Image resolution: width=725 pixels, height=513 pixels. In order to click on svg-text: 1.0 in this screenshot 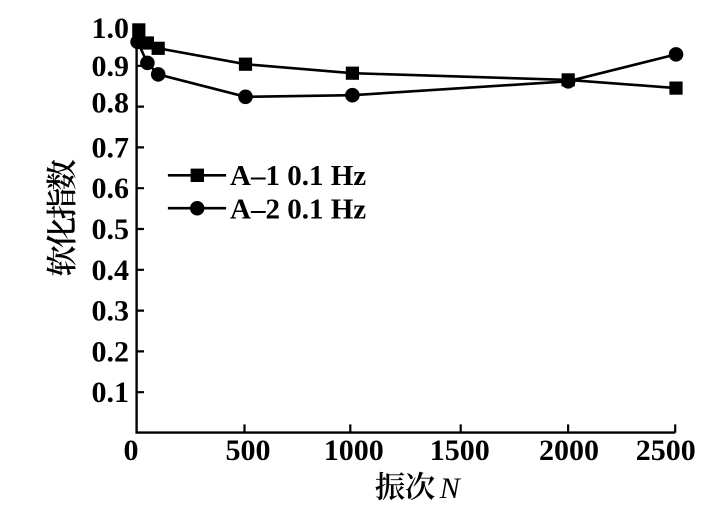, I will do `click(111, 28)`.